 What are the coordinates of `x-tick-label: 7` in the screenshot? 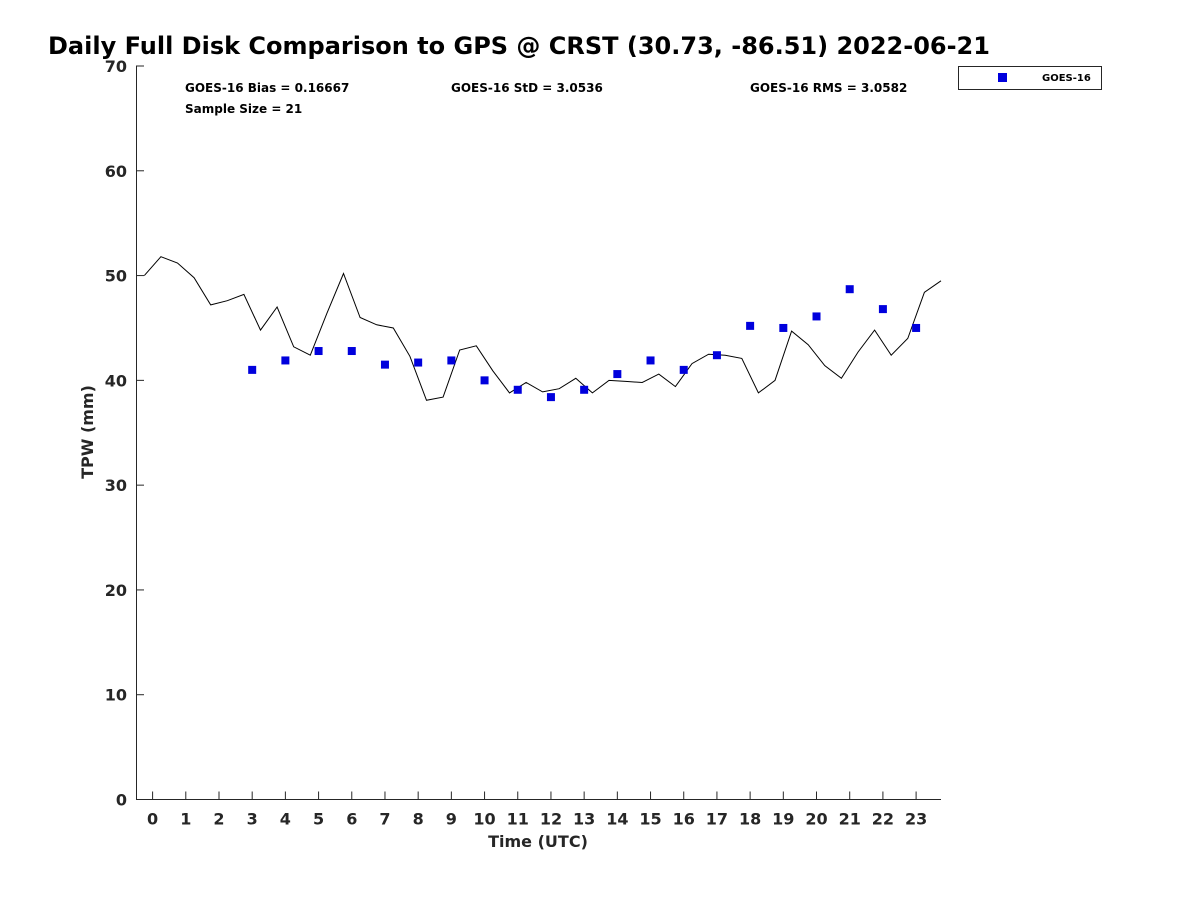 It's located at (384, 819).